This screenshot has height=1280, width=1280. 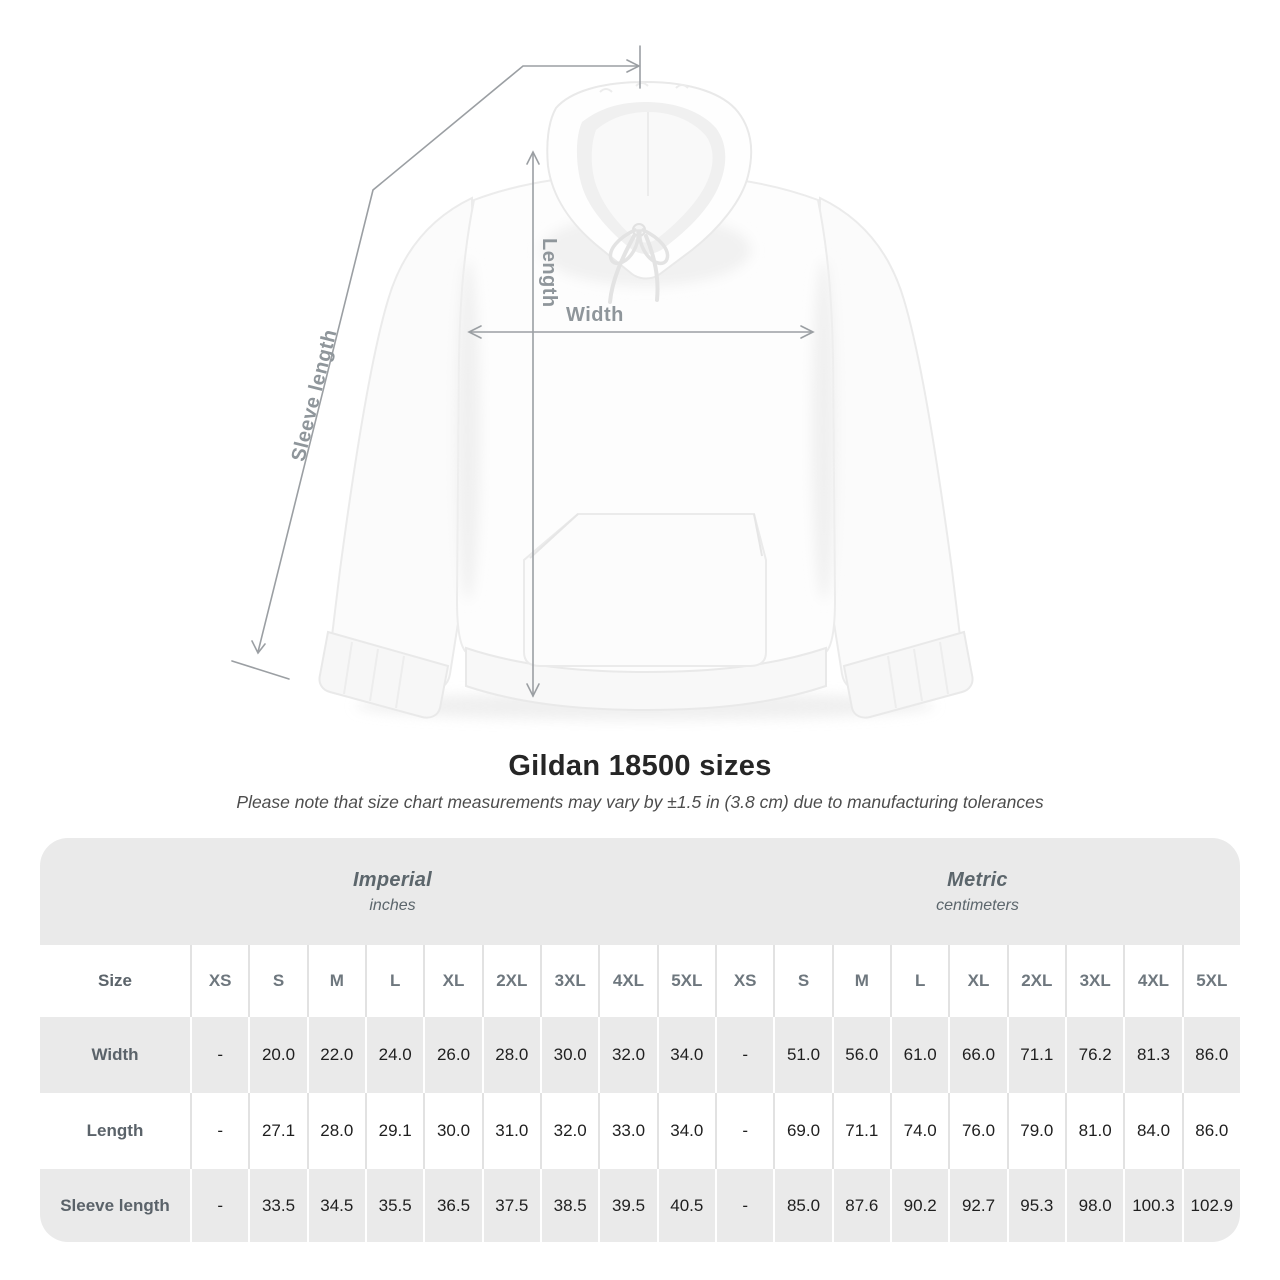 I want to click on size-col-header: XS, so click(x=743, y=981).